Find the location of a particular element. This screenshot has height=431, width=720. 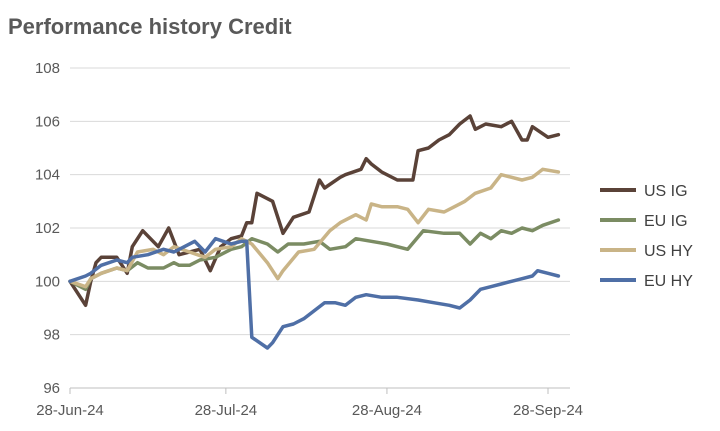

chart-title: Performance history Credit is located at coordinates (150, 26).